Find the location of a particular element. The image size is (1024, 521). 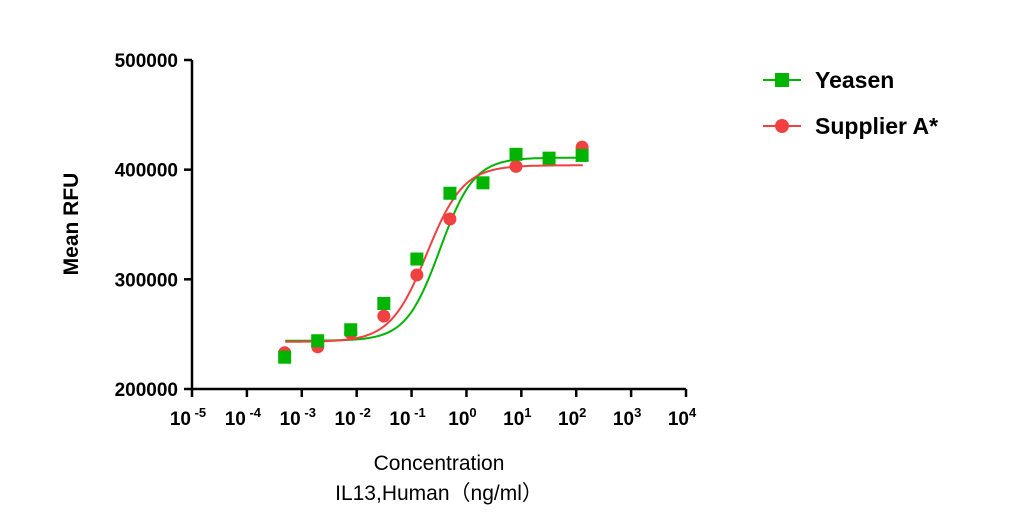

x-tick-label: 10 -4 is located at coordinates (243, 417).